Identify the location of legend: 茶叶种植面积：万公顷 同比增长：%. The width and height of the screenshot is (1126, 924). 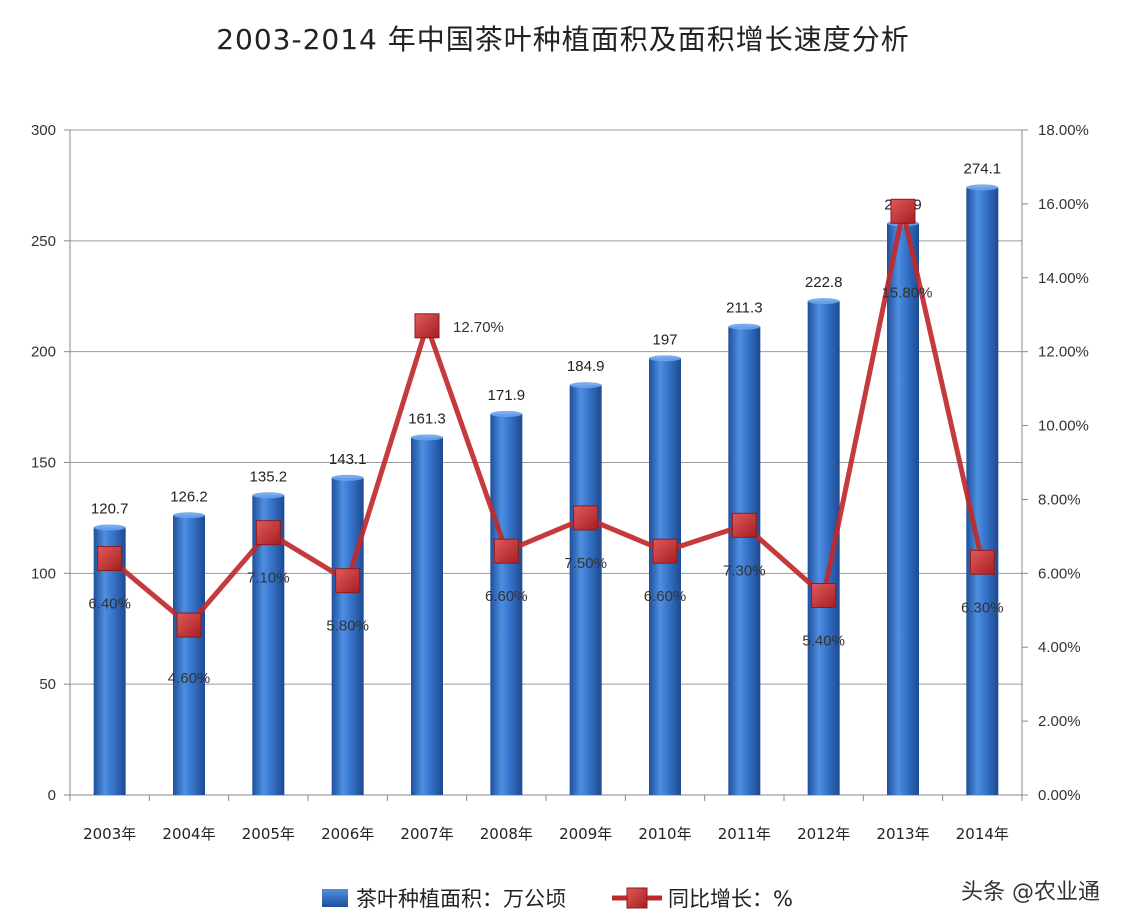
(557, 899).